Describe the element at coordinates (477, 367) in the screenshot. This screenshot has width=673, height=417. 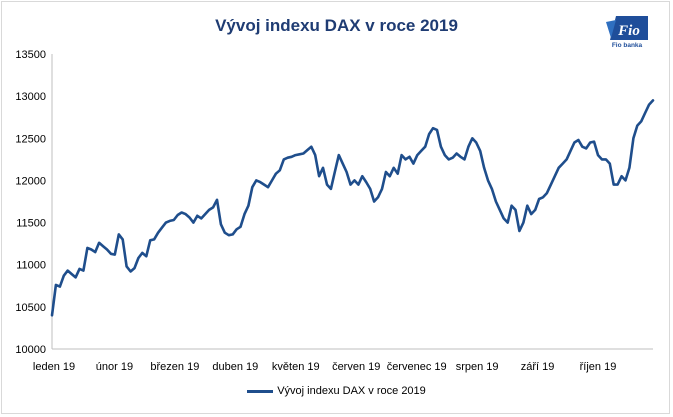
I see `x-tick-label: srpen 19` at that location.